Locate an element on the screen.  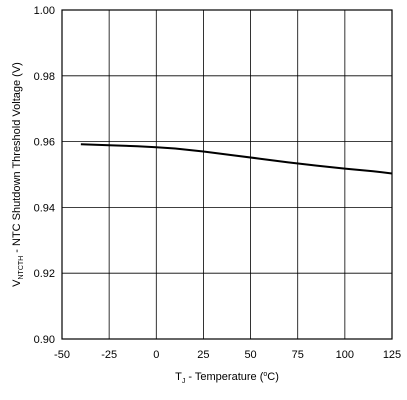
x-title-rest: - Temperature ( is located at coordinates (224, 377).